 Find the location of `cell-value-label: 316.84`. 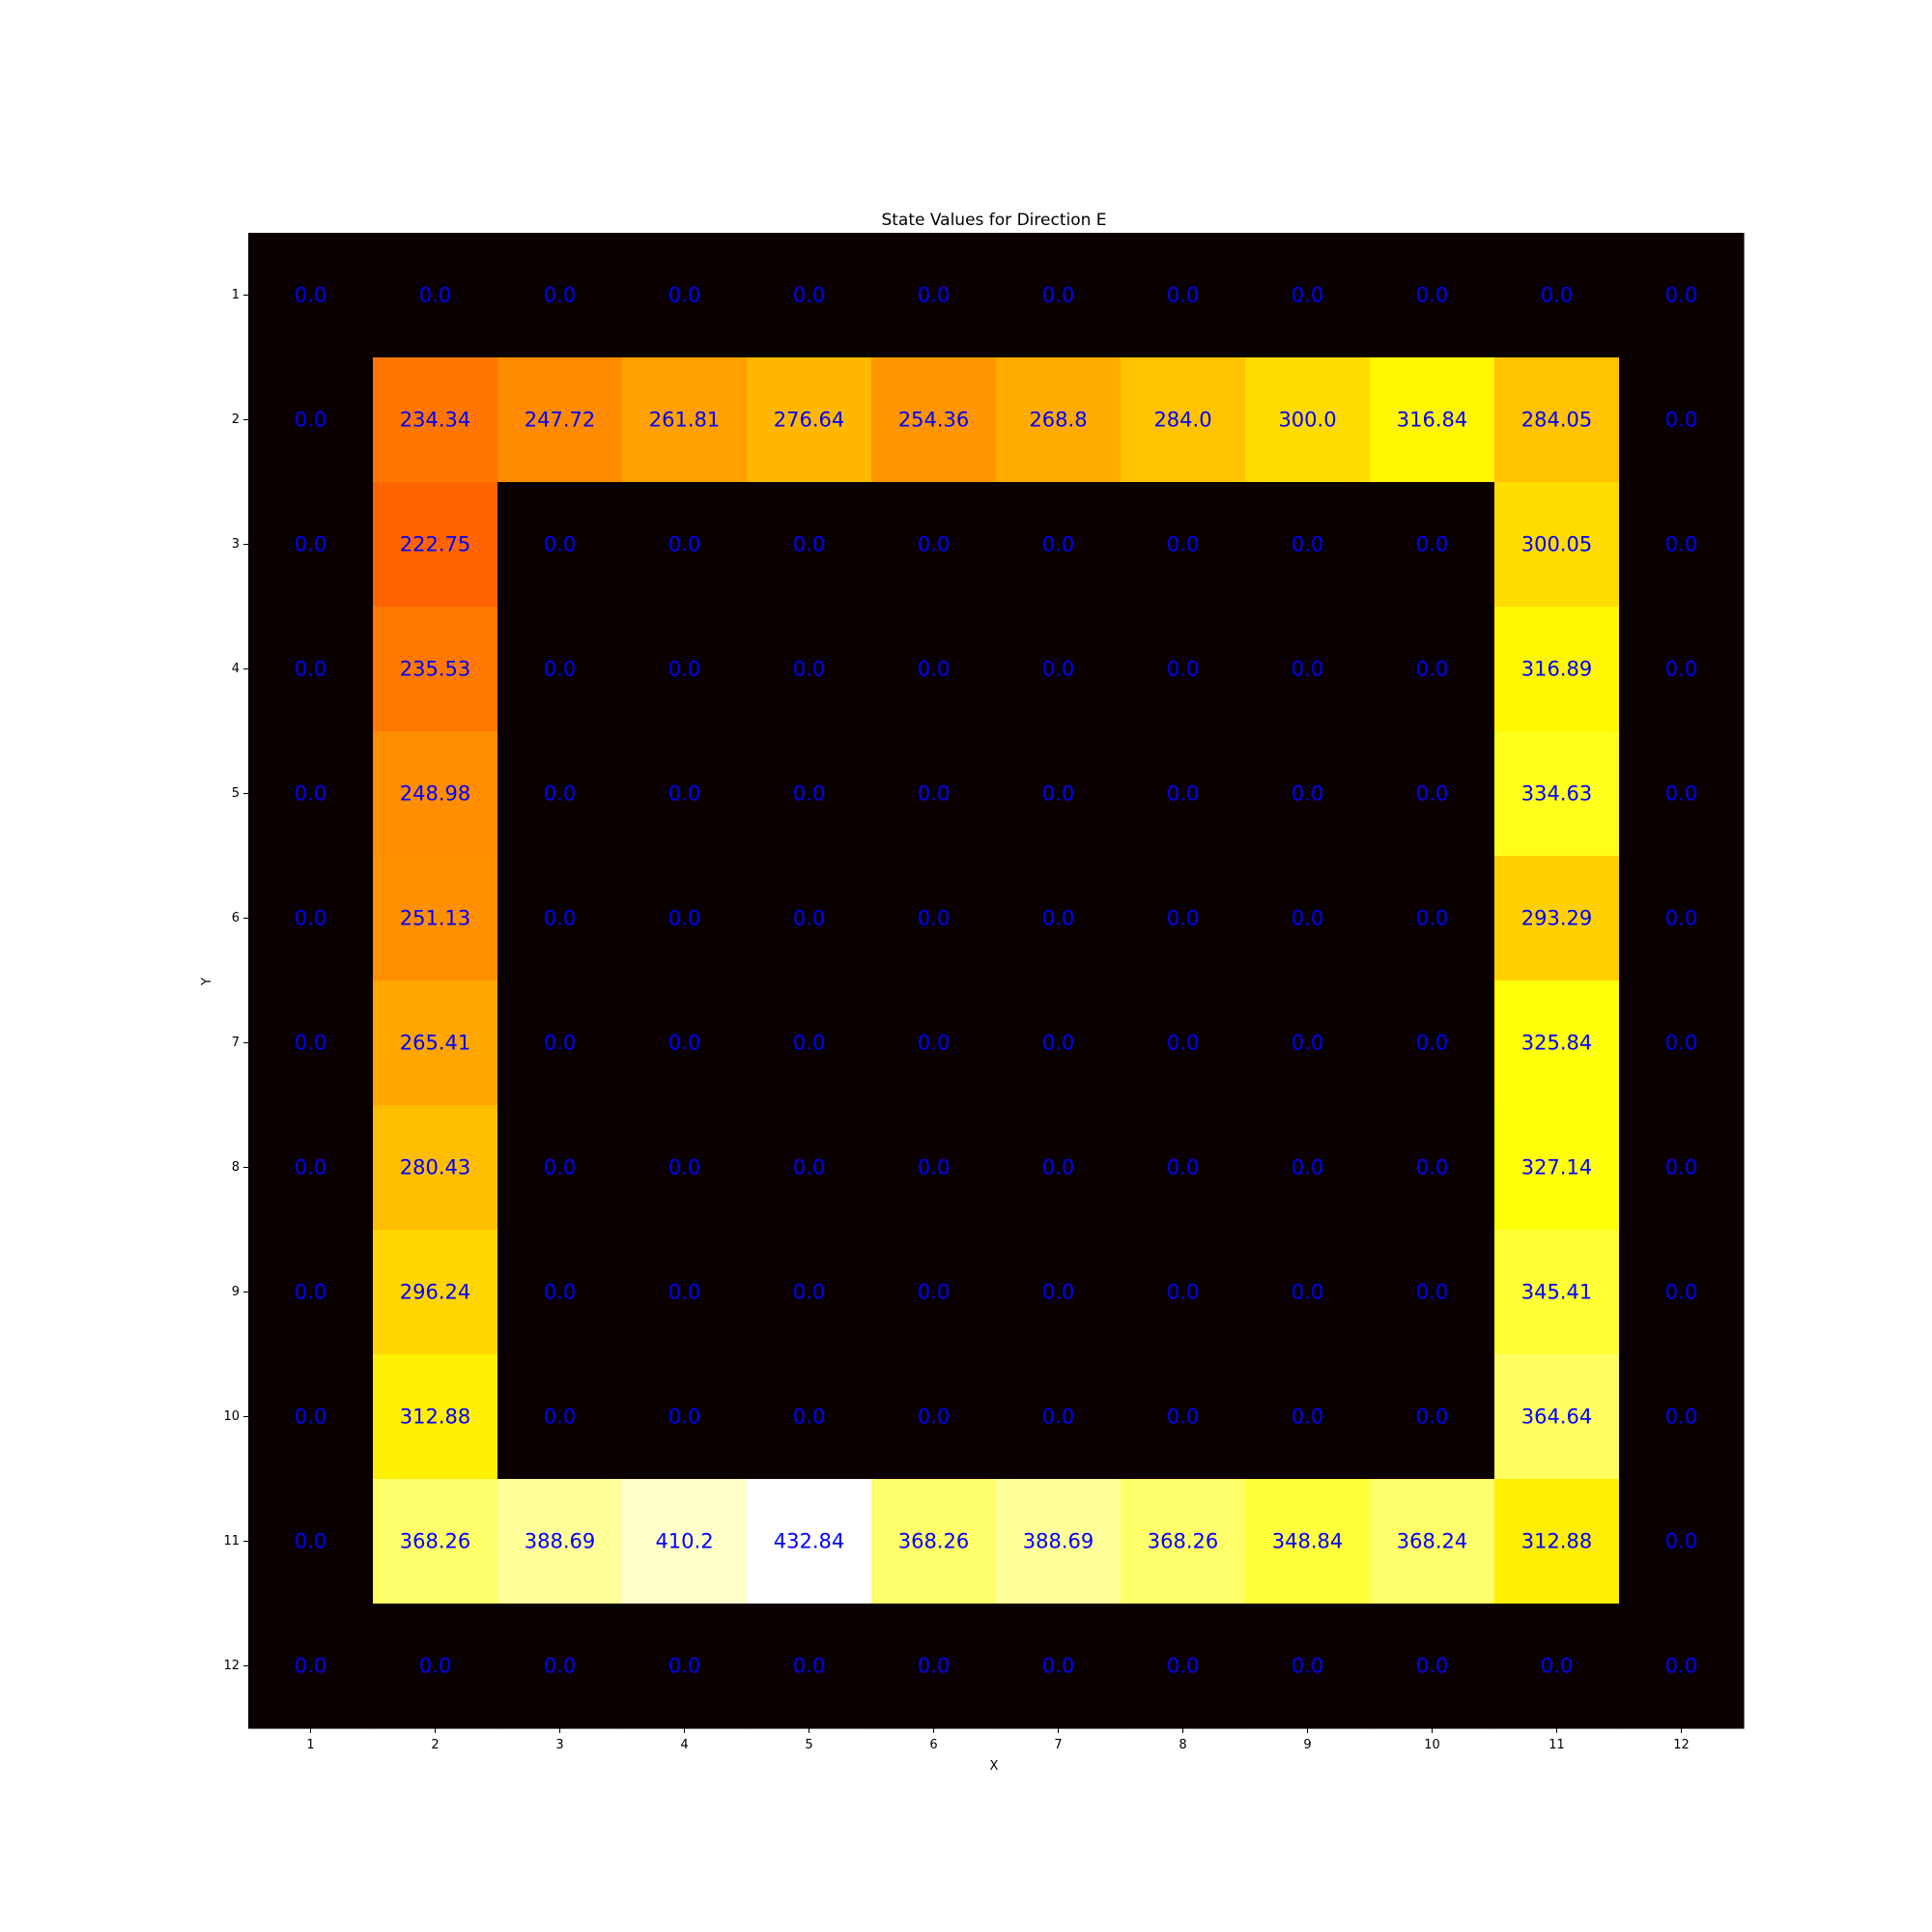

cell-value-label: 316.84 is located at coordinates (1432, 420).